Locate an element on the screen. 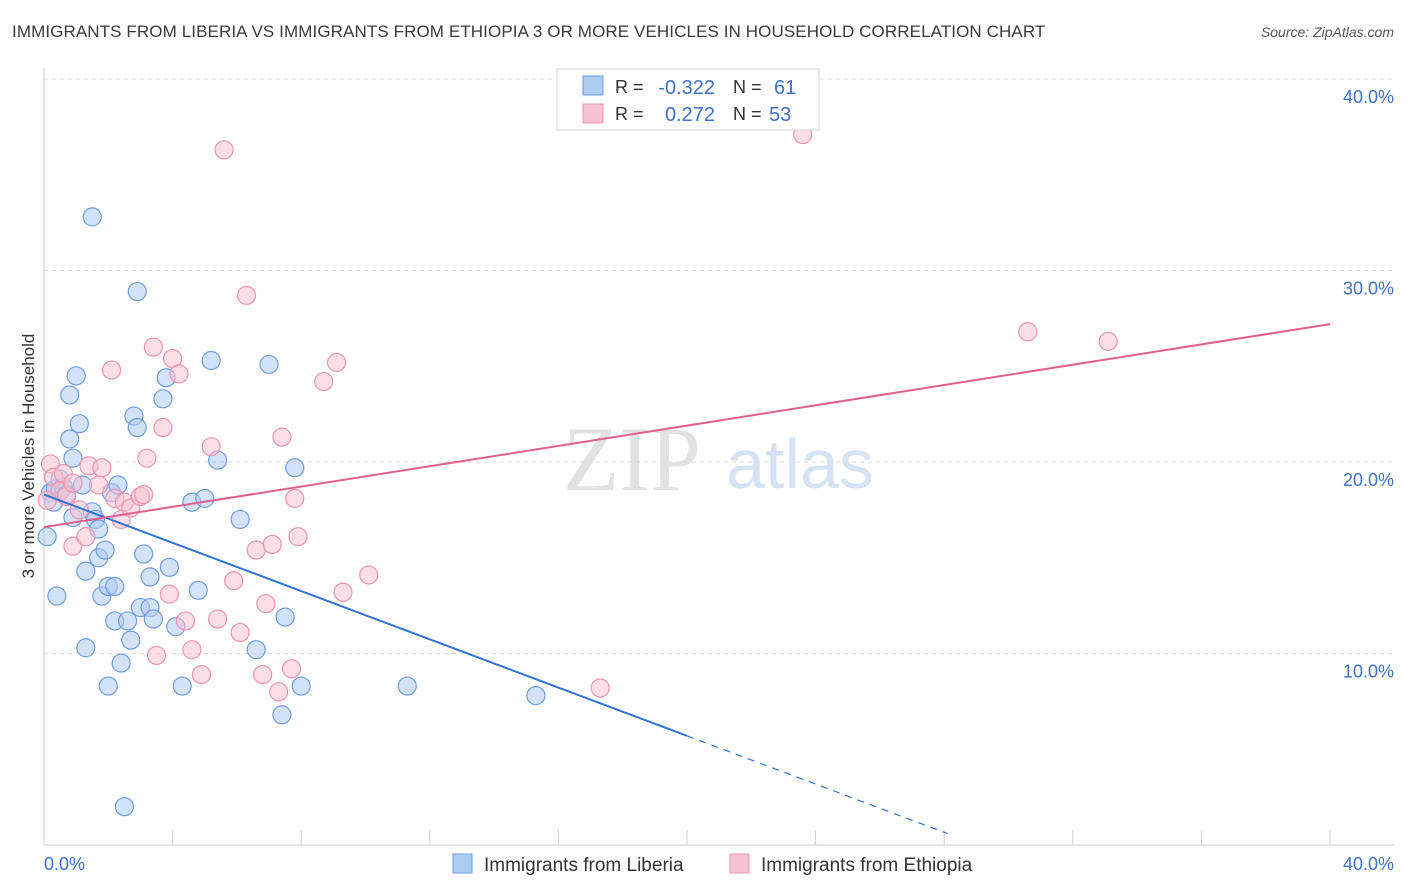 Image resolution: width=1406 pixels, height=892 pixels. y-tick-label: 40.0% is located at coordinates (1368, 97).